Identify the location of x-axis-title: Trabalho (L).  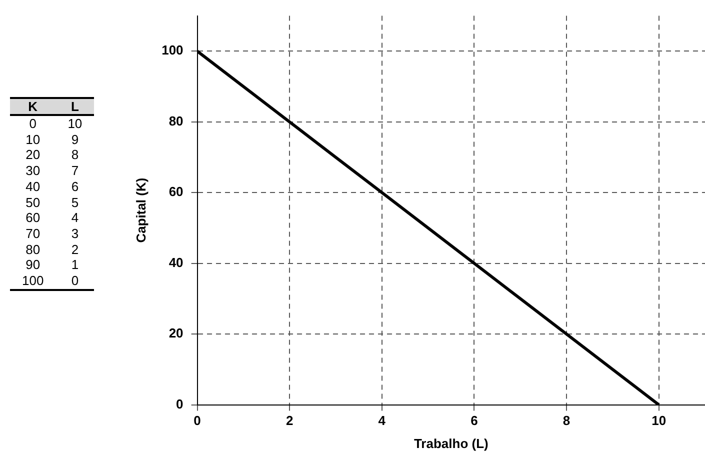
(451, 443).